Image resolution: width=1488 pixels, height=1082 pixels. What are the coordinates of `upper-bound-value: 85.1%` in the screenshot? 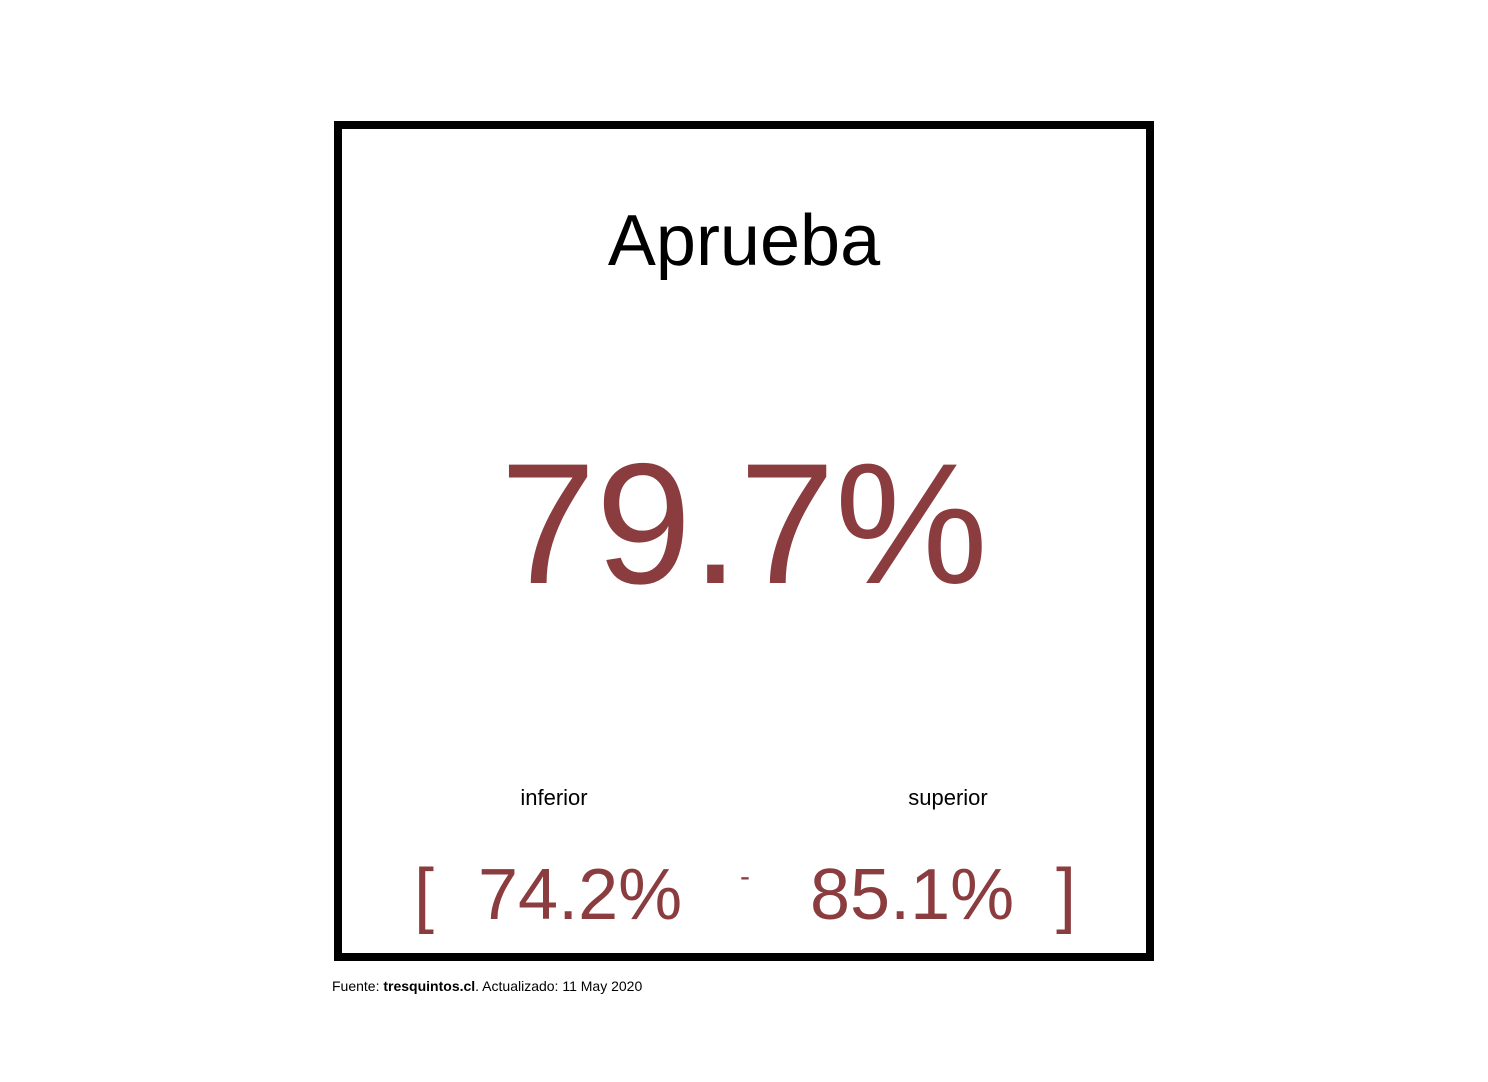 It's located at (912, 895).